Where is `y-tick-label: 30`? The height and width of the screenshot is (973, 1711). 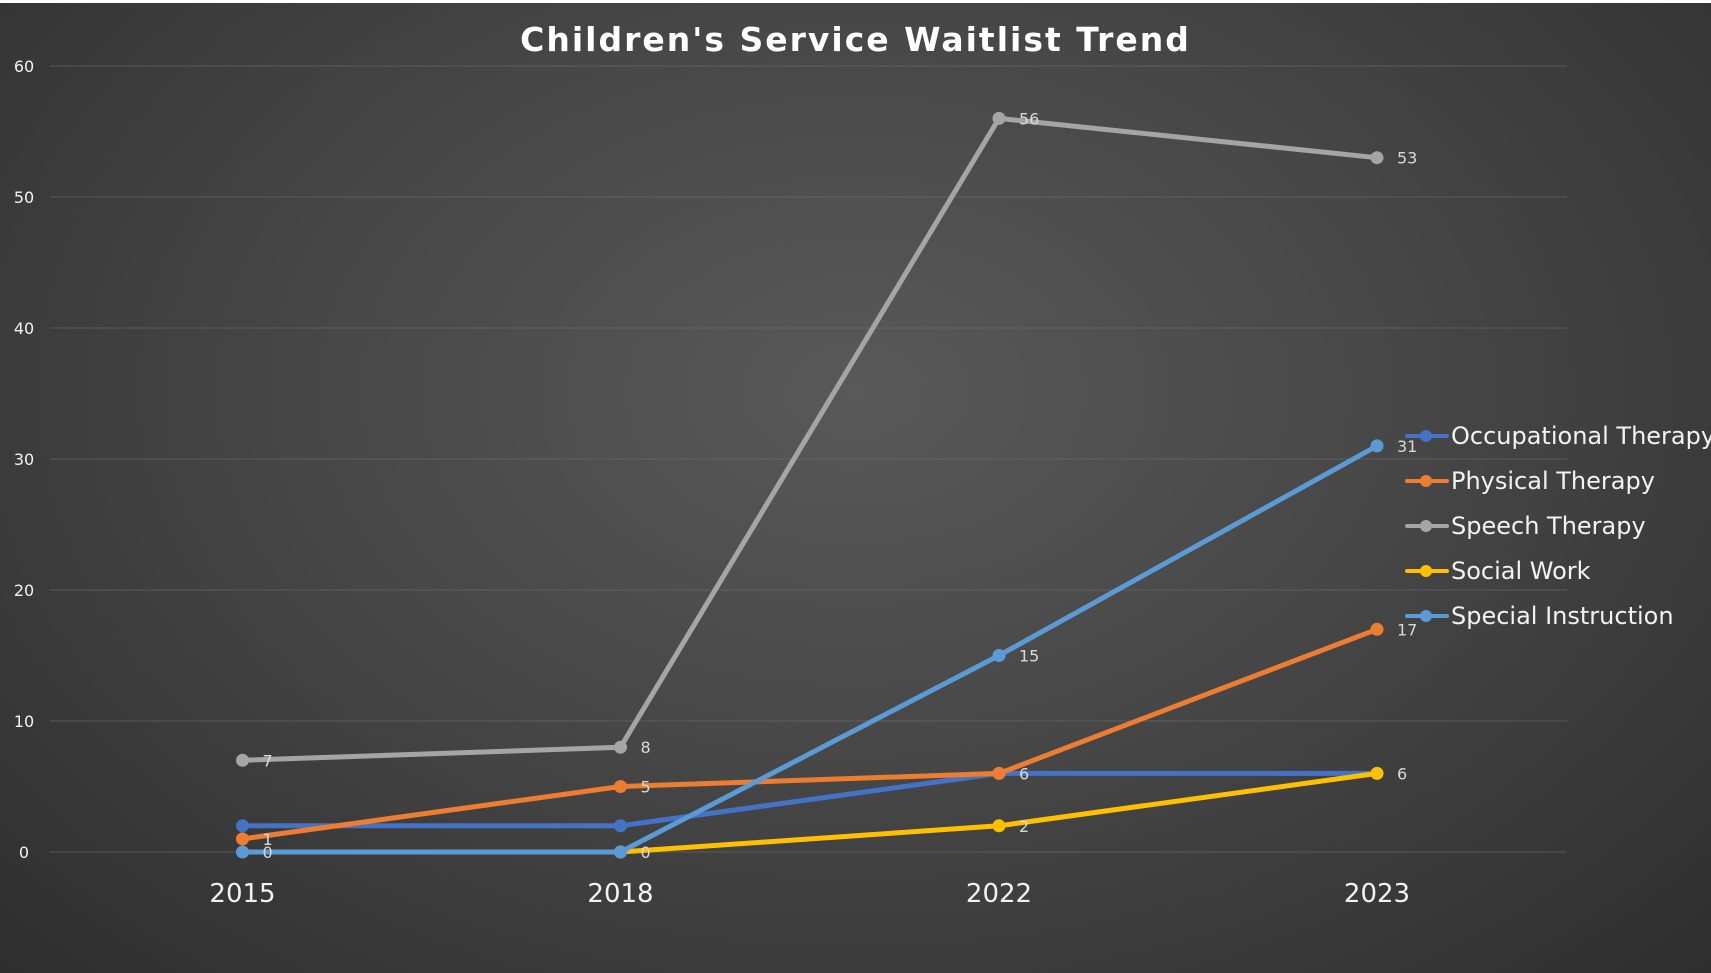
y-tick-label: 30 is located at coordinates (24, 459).